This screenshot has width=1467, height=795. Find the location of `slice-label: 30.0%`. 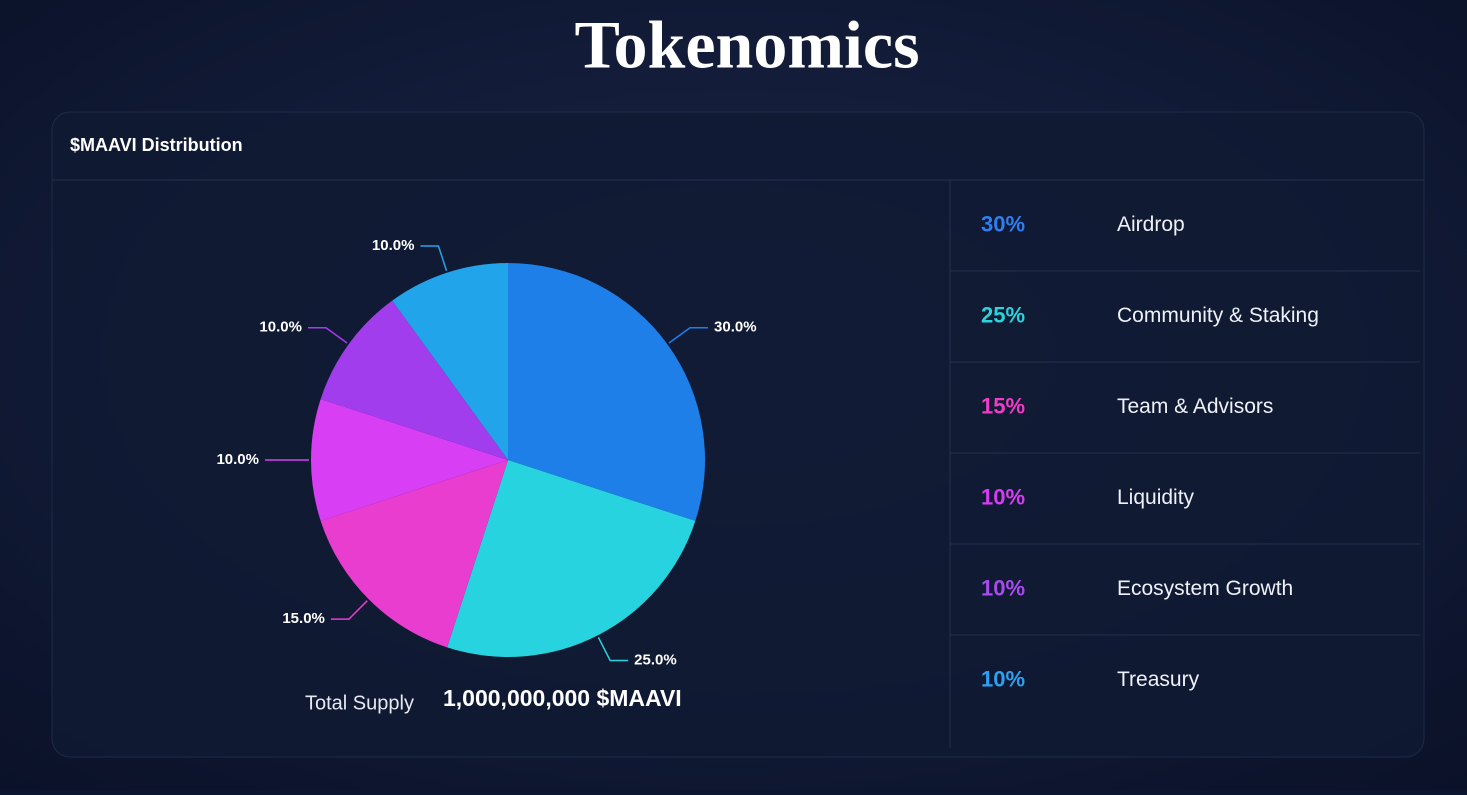

slice-label: 30.0% is located at coordinates (735, 327).